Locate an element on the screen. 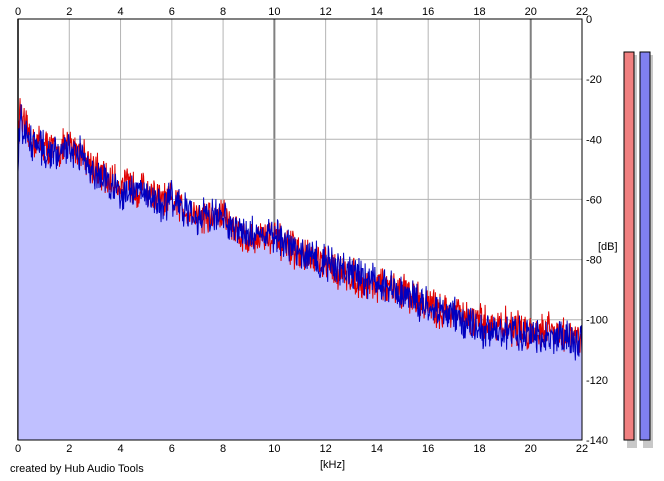  x-tick-label-bottom: 8 is located at coordinates (223, 449).